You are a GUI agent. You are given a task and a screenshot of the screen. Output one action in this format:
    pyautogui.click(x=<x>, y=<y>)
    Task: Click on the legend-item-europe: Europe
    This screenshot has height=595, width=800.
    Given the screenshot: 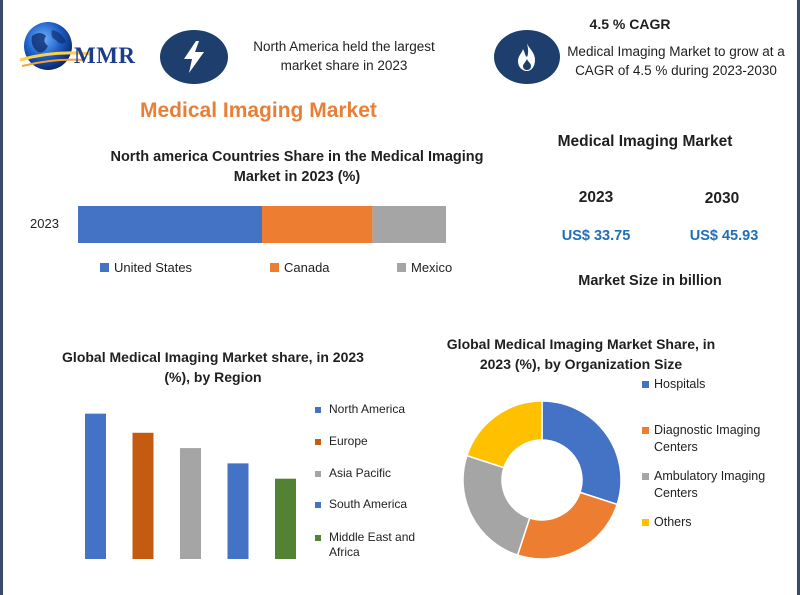 What is the action you would take?
    pyautogui.click(x=372, y=441)
    